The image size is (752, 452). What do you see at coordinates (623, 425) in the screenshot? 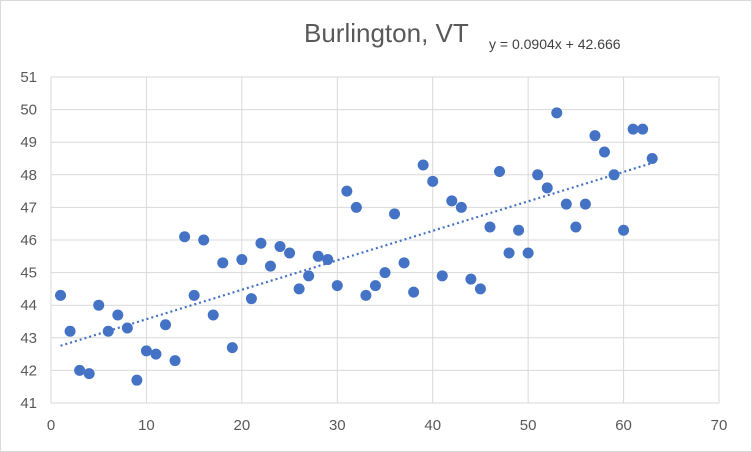
I see `x-tick-label: 60` at bounding box center [623, 425].